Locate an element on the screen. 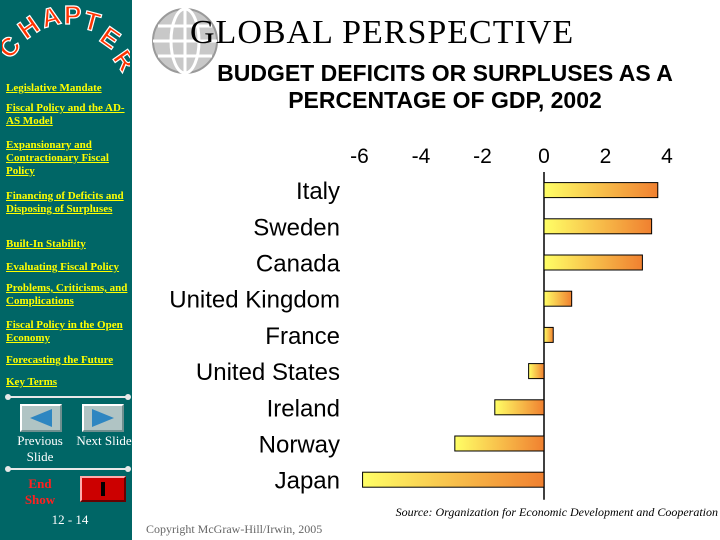  sidebar-link: Built-In Stability is located at coordinates (46, 244).